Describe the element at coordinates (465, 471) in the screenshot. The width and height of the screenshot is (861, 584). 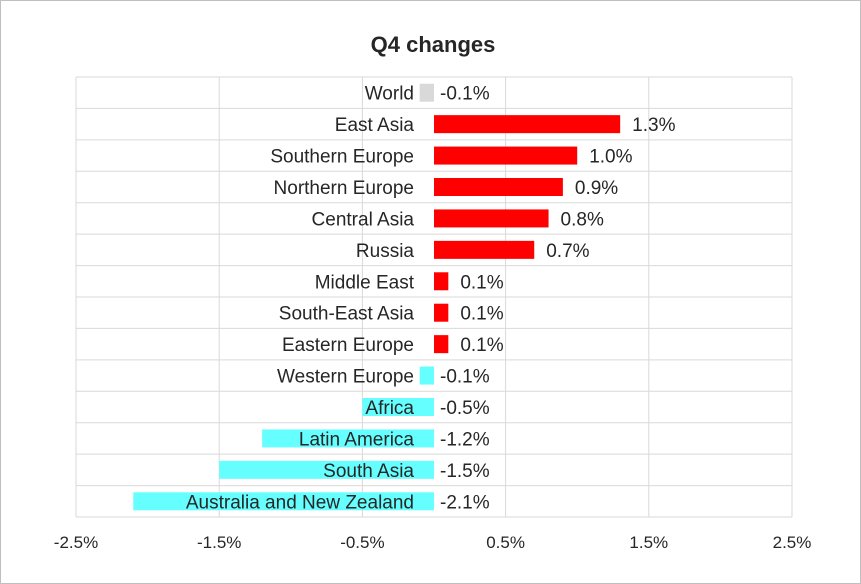
I see `data-label: -1.5%` at that location.